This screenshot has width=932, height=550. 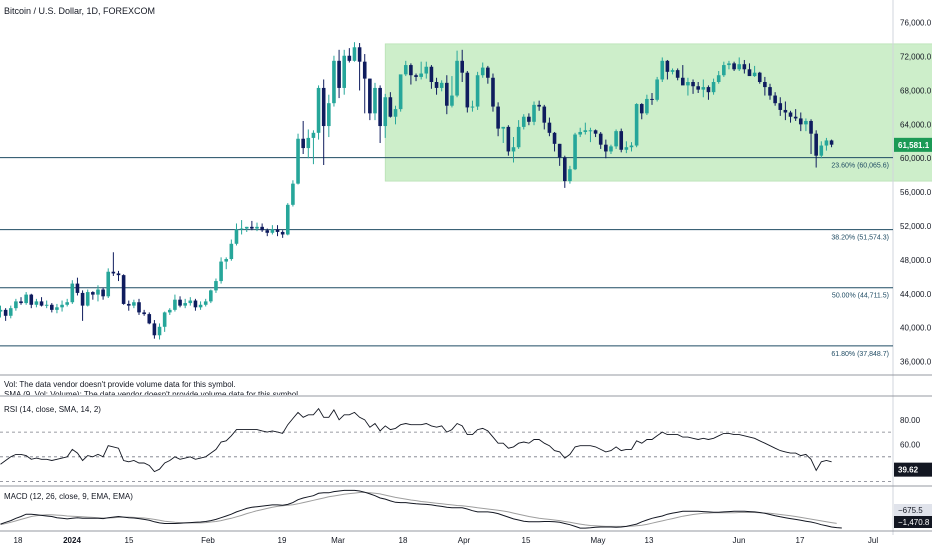 I want to click on rsi-tick-label: 80.00, so click(x=910, y=420).